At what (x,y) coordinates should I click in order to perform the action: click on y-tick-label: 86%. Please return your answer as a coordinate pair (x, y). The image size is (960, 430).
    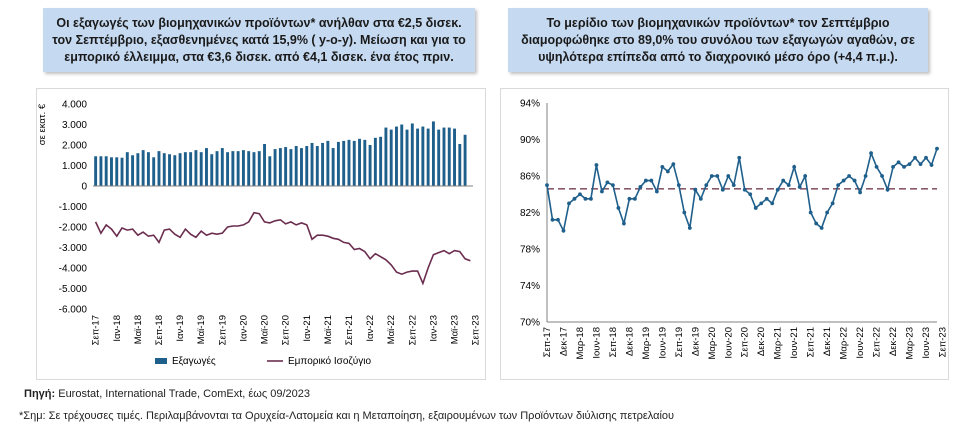
    Looking at the image, I should click on (530, 177).